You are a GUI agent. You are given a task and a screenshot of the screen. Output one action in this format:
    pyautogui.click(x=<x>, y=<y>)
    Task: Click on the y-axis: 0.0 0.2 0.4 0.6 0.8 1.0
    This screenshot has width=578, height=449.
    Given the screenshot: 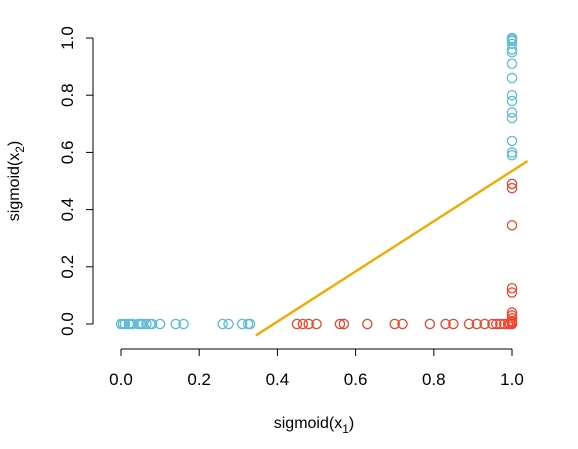 What is the action you would take?
    pyautogui.click(x=76, y=181)
    